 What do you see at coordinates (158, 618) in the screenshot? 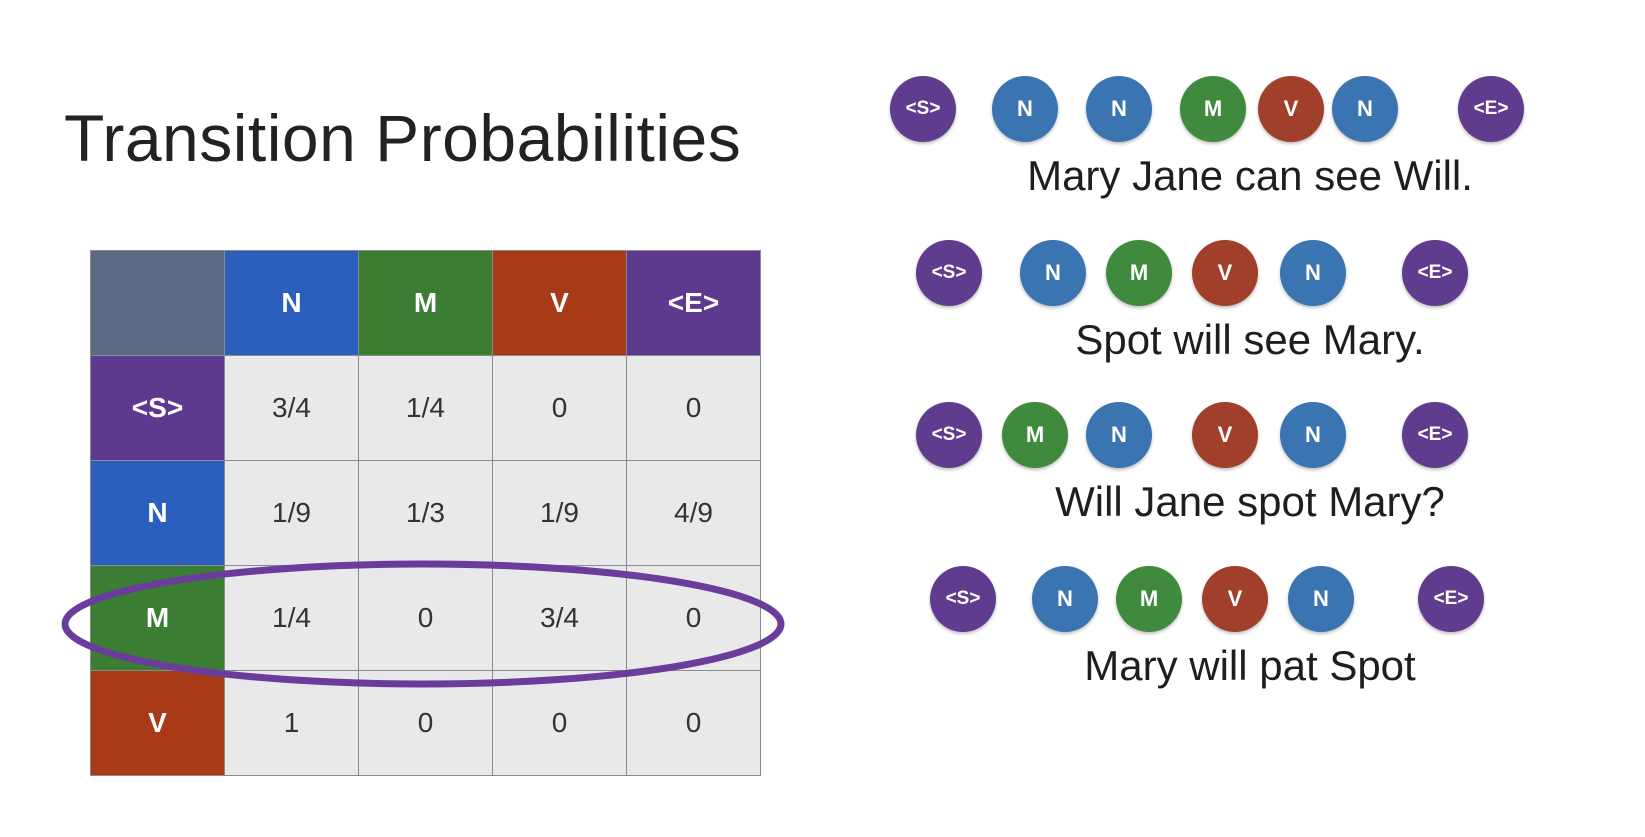
I see `row-header-m: M` at bounding box center [158, 618].